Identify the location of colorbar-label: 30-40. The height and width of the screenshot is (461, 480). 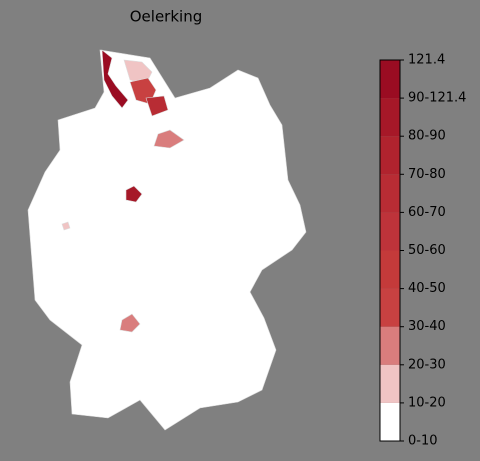
(427, 326).